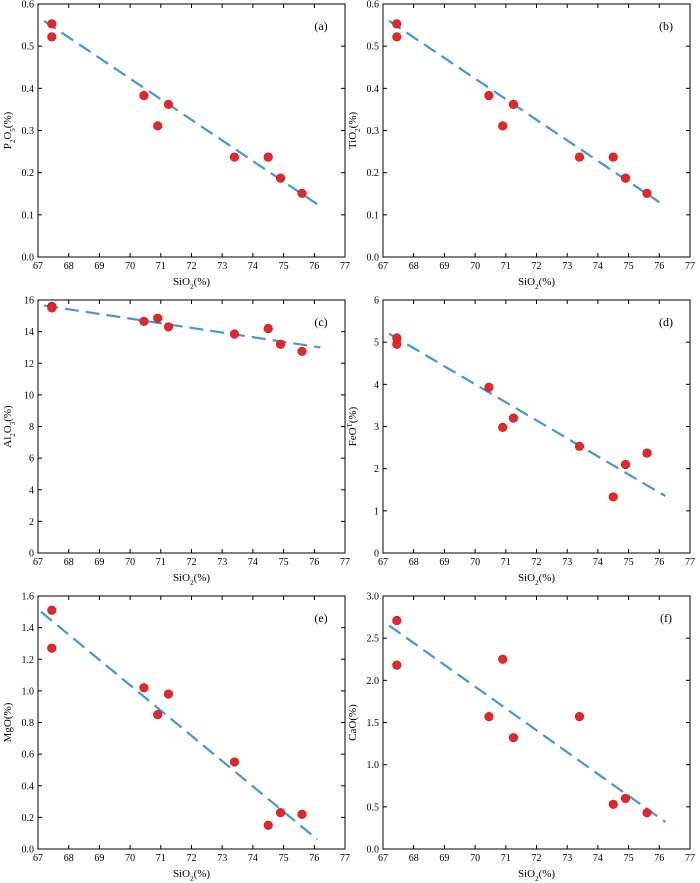 This screenshot has width=700, height=883. I want to click on y-tick-label: 0.0, so click(28, 258).